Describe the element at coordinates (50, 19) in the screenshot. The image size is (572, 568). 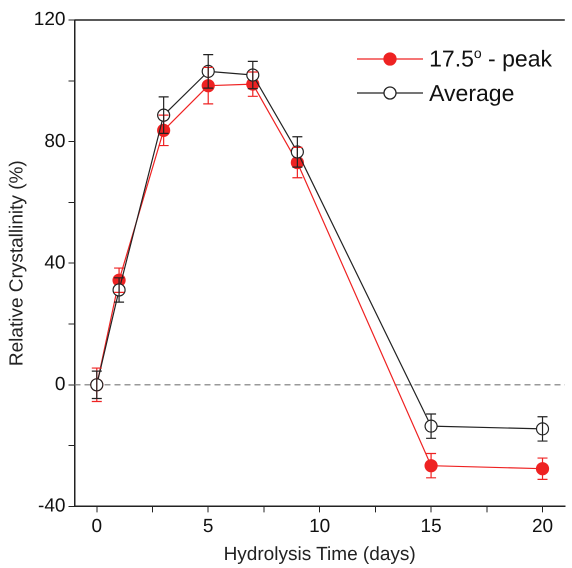
I see `y-tick-label: 120` at that location.